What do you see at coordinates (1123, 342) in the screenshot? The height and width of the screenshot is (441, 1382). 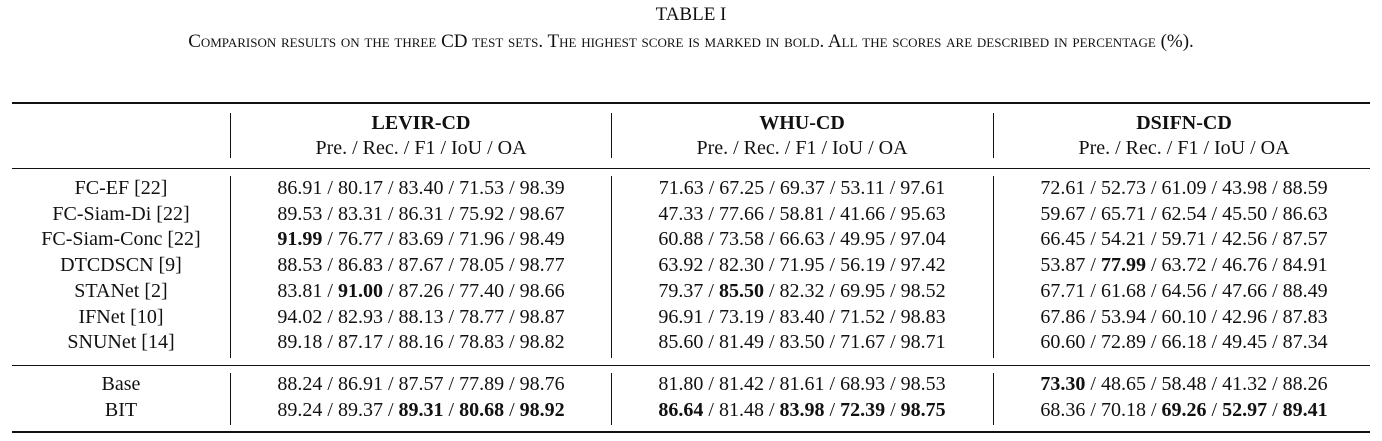 I see `score: 72.89` at bounding box center [1123, 342].